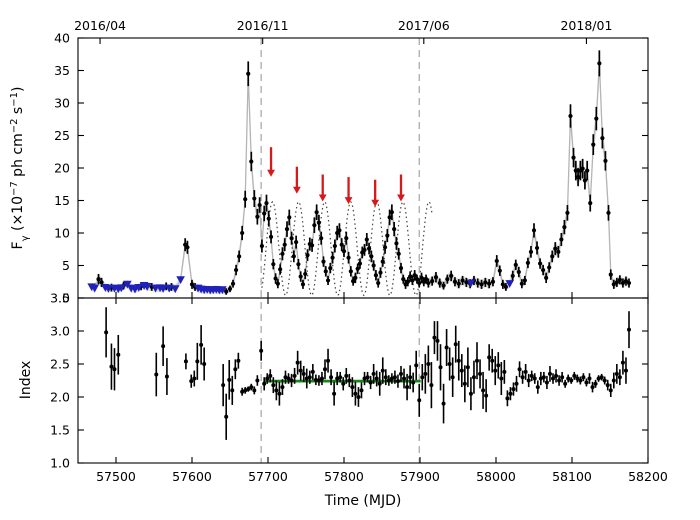 The width and height of the screenshot is (700, 520). Describe the element at coordinates (60, 396) in the screenshot. I see `index-tick-label: 2.0` at that location.